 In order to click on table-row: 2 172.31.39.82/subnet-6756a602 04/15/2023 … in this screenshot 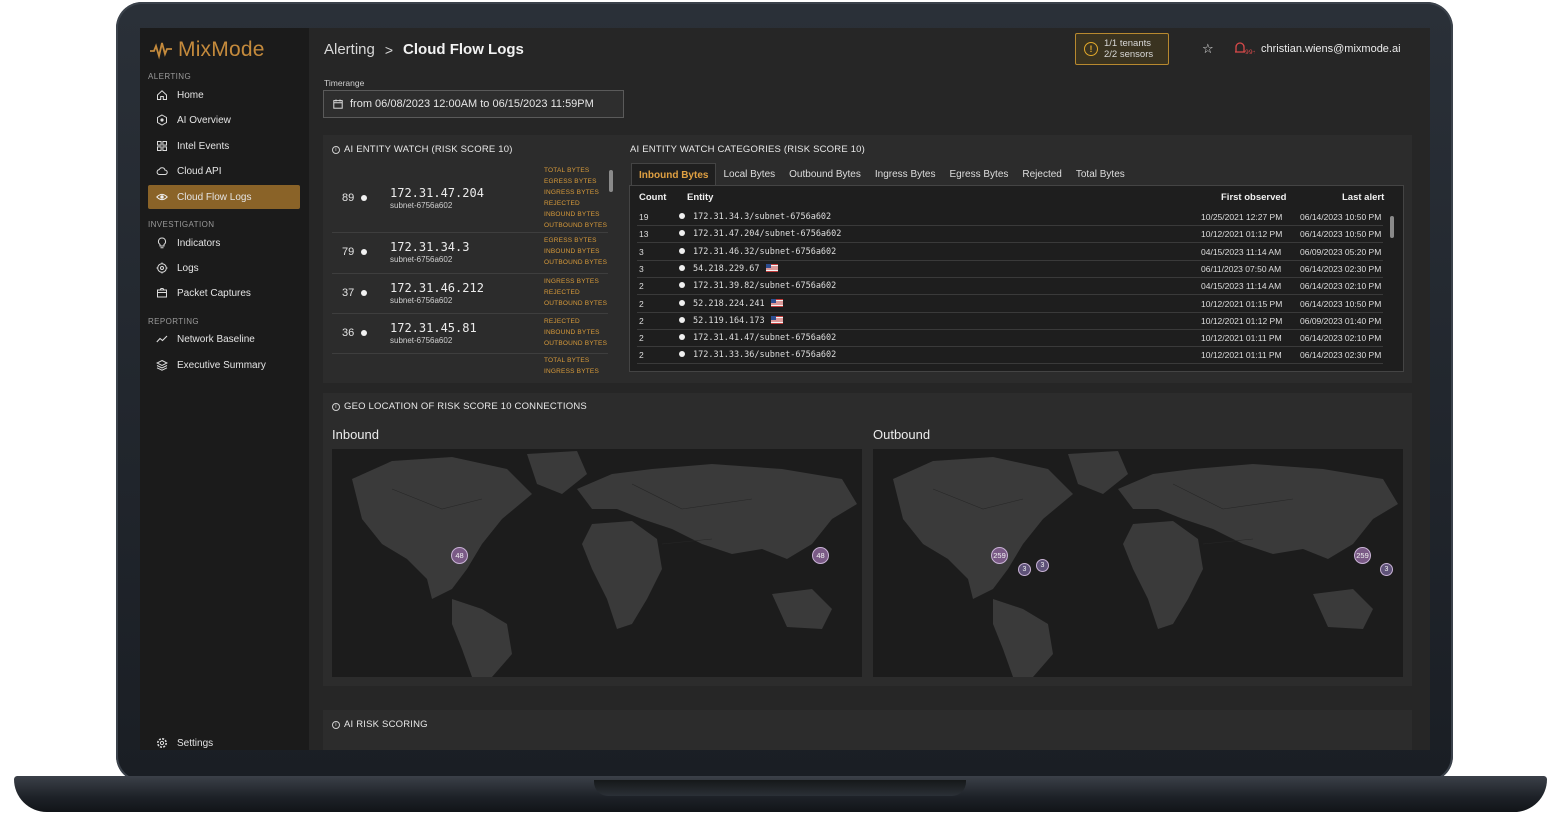, I will do `click(1010, 286)`.